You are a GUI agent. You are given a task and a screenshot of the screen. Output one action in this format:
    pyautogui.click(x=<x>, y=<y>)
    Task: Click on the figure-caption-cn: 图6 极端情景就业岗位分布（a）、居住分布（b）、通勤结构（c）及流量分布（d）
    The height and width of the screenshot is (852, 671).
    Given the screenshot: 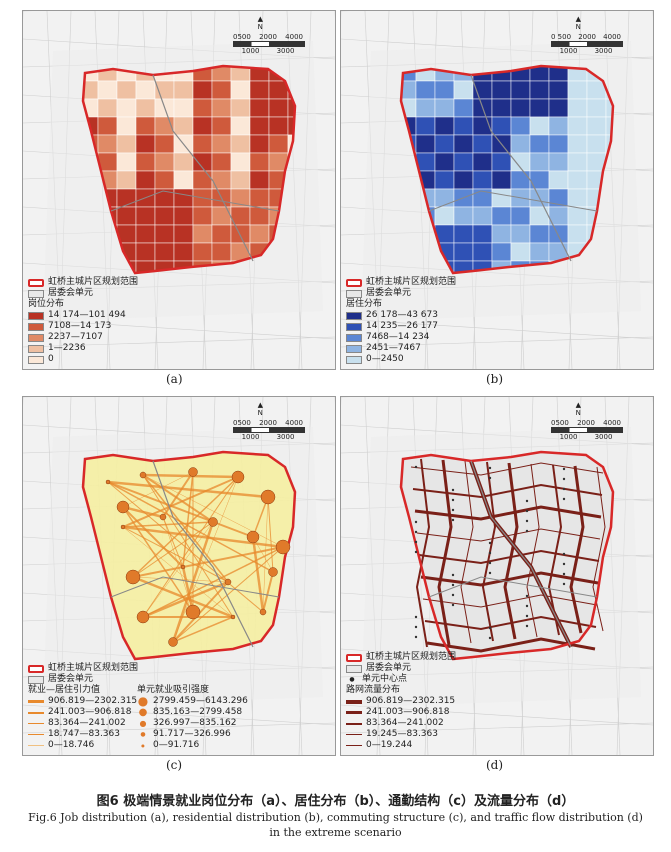 What is the action you would take?
    pyautogui.click(x=335, y=801)
    